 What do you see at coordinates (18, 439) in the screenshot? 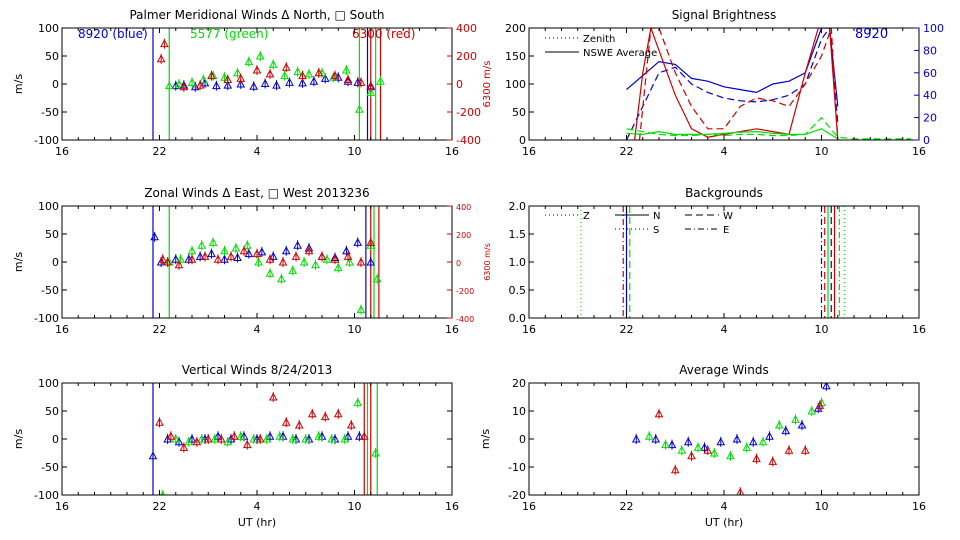
I see `vertical-ylabel: m/s` at bounding box center [18, 439].